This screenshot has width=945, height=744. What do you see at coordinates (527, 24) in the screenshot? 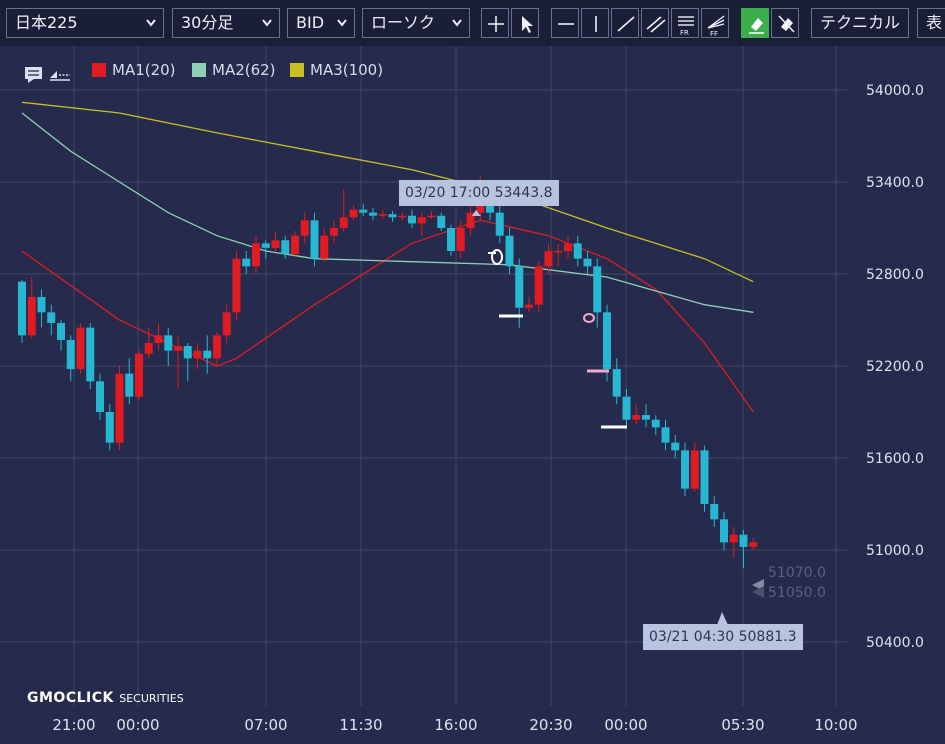
I see `cursor-arrow-icon` at bounding box center [527, 24].